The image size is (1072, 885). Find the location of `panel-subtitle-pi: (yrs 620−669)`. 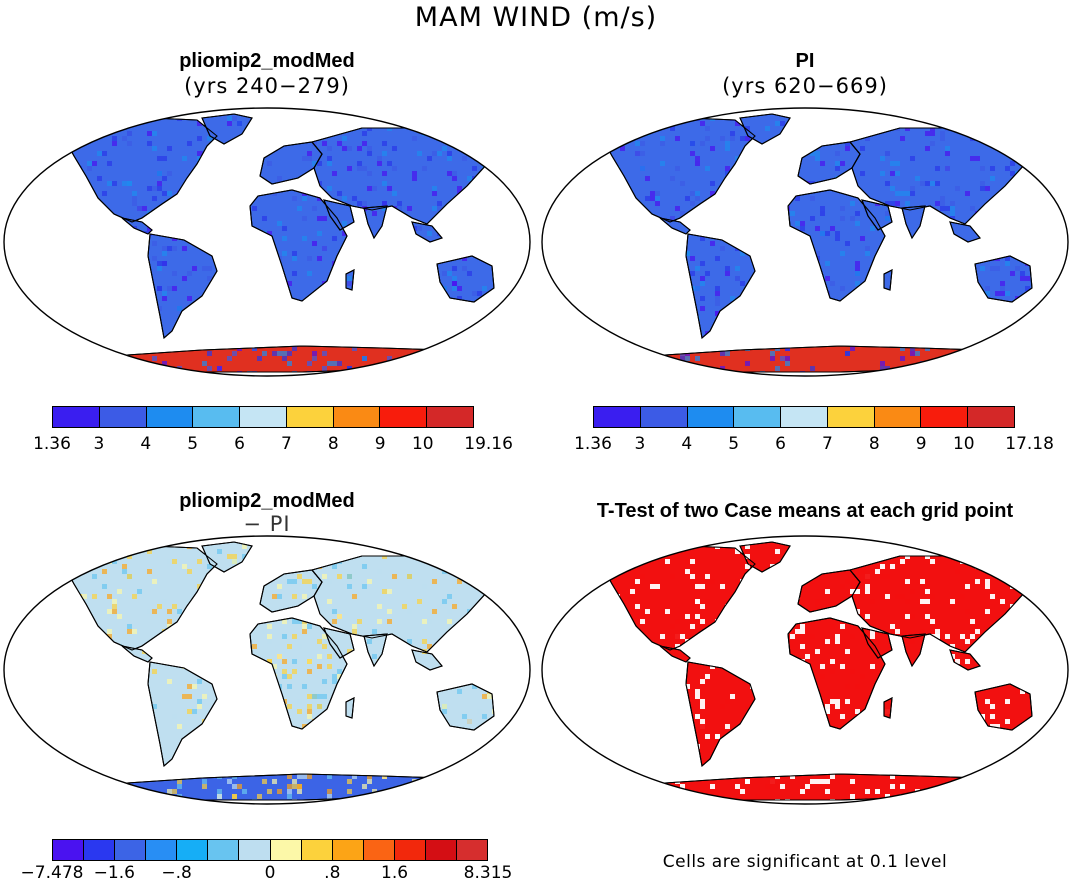

panel-subtitle-pi: (yrs 620−669) is located at coordinates (805, 86).